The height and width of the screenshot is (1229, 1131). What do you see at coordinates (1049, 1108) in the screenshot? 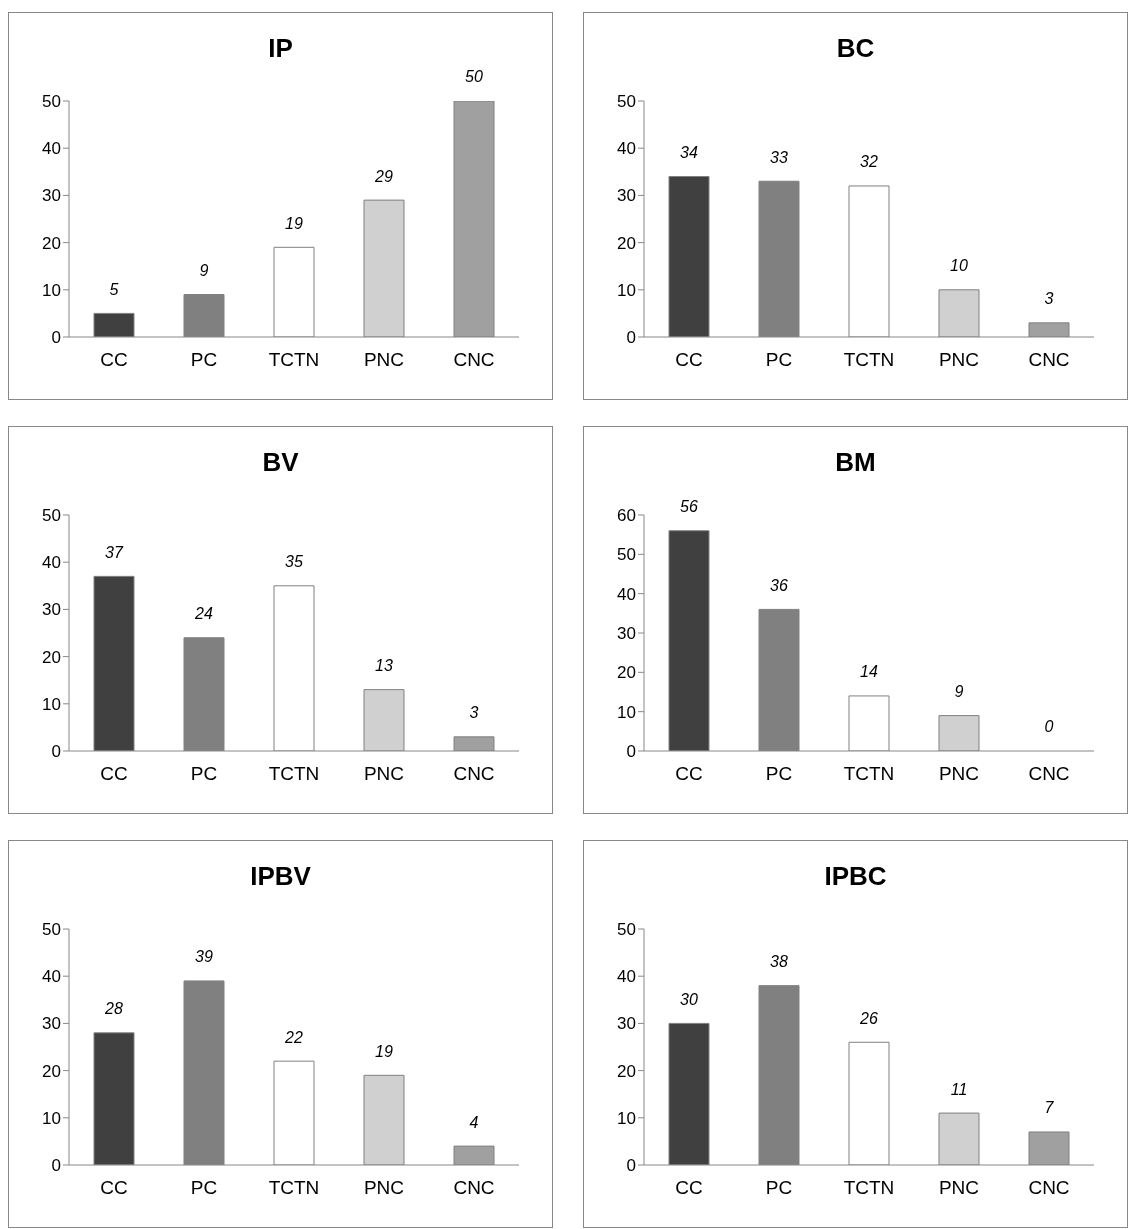
I see `data-label: 7` at bounding box center [1049, 1108].